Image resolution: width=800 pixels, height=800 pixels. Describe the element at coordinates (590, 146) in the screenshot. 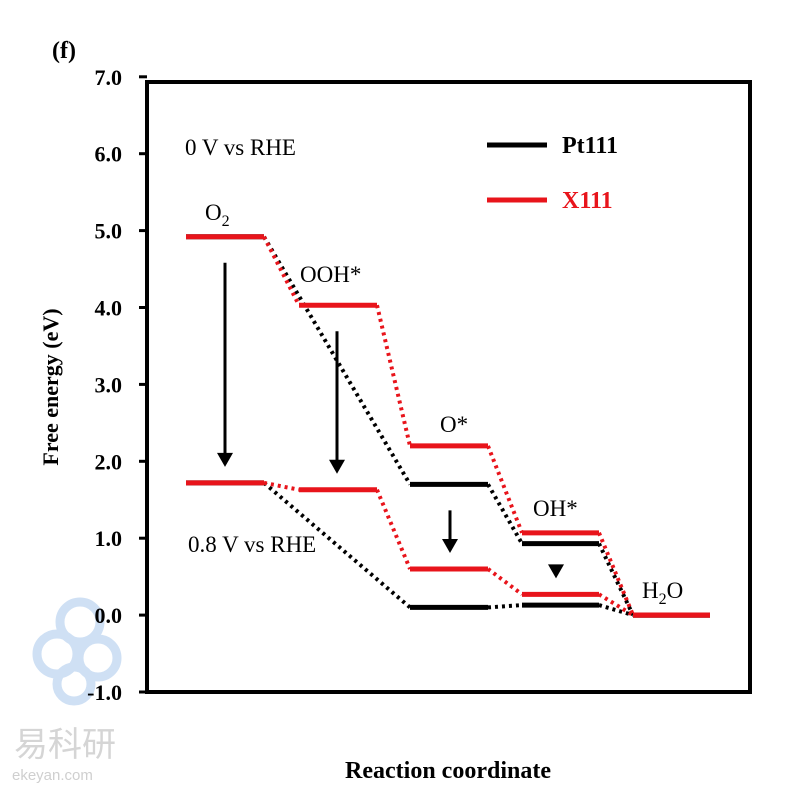

I see `legend-label-pt111: Pt111` at that location.